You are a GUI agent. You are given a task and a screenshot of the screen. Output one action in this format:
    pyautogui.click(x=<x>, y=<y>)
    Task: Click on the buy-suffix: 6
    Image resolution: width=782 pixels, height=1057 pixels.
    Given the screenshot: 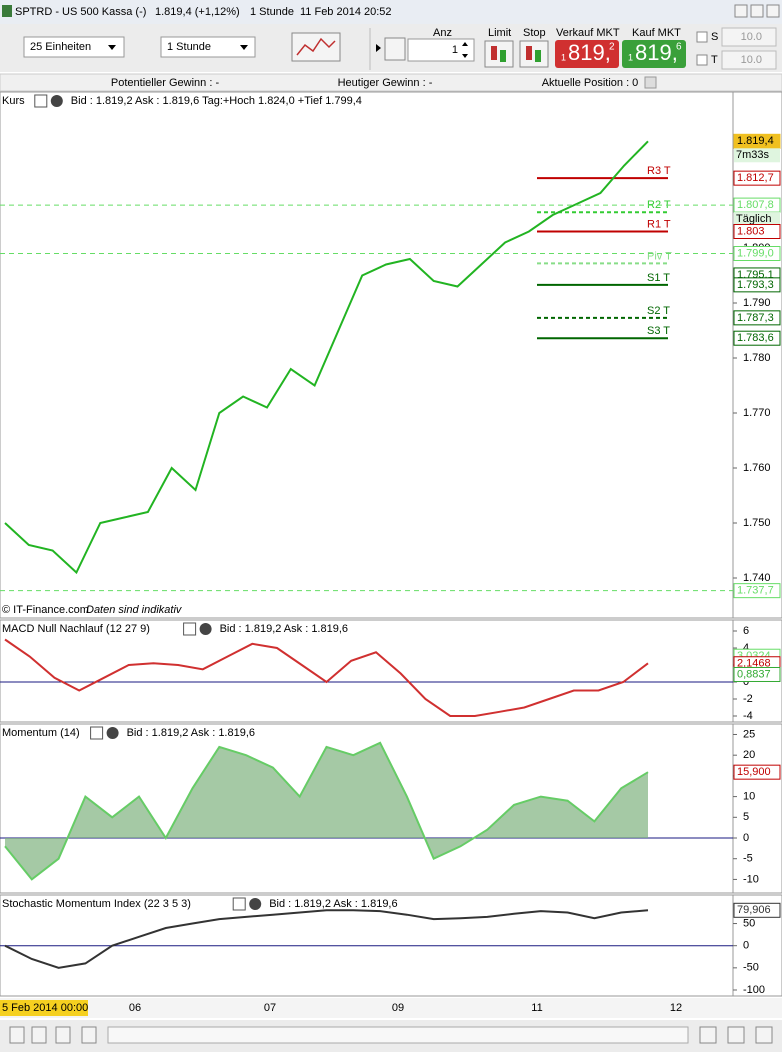 What is the action you would take?
    pyautogui.click(x=679, y=47)
    